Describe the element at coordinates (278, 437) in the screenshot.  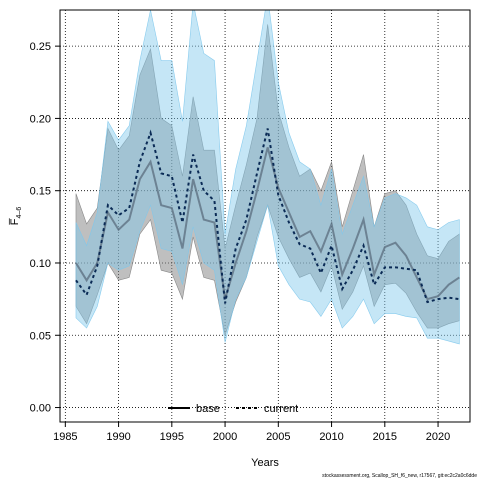
I see `x-tick-label: 2005` at that location.